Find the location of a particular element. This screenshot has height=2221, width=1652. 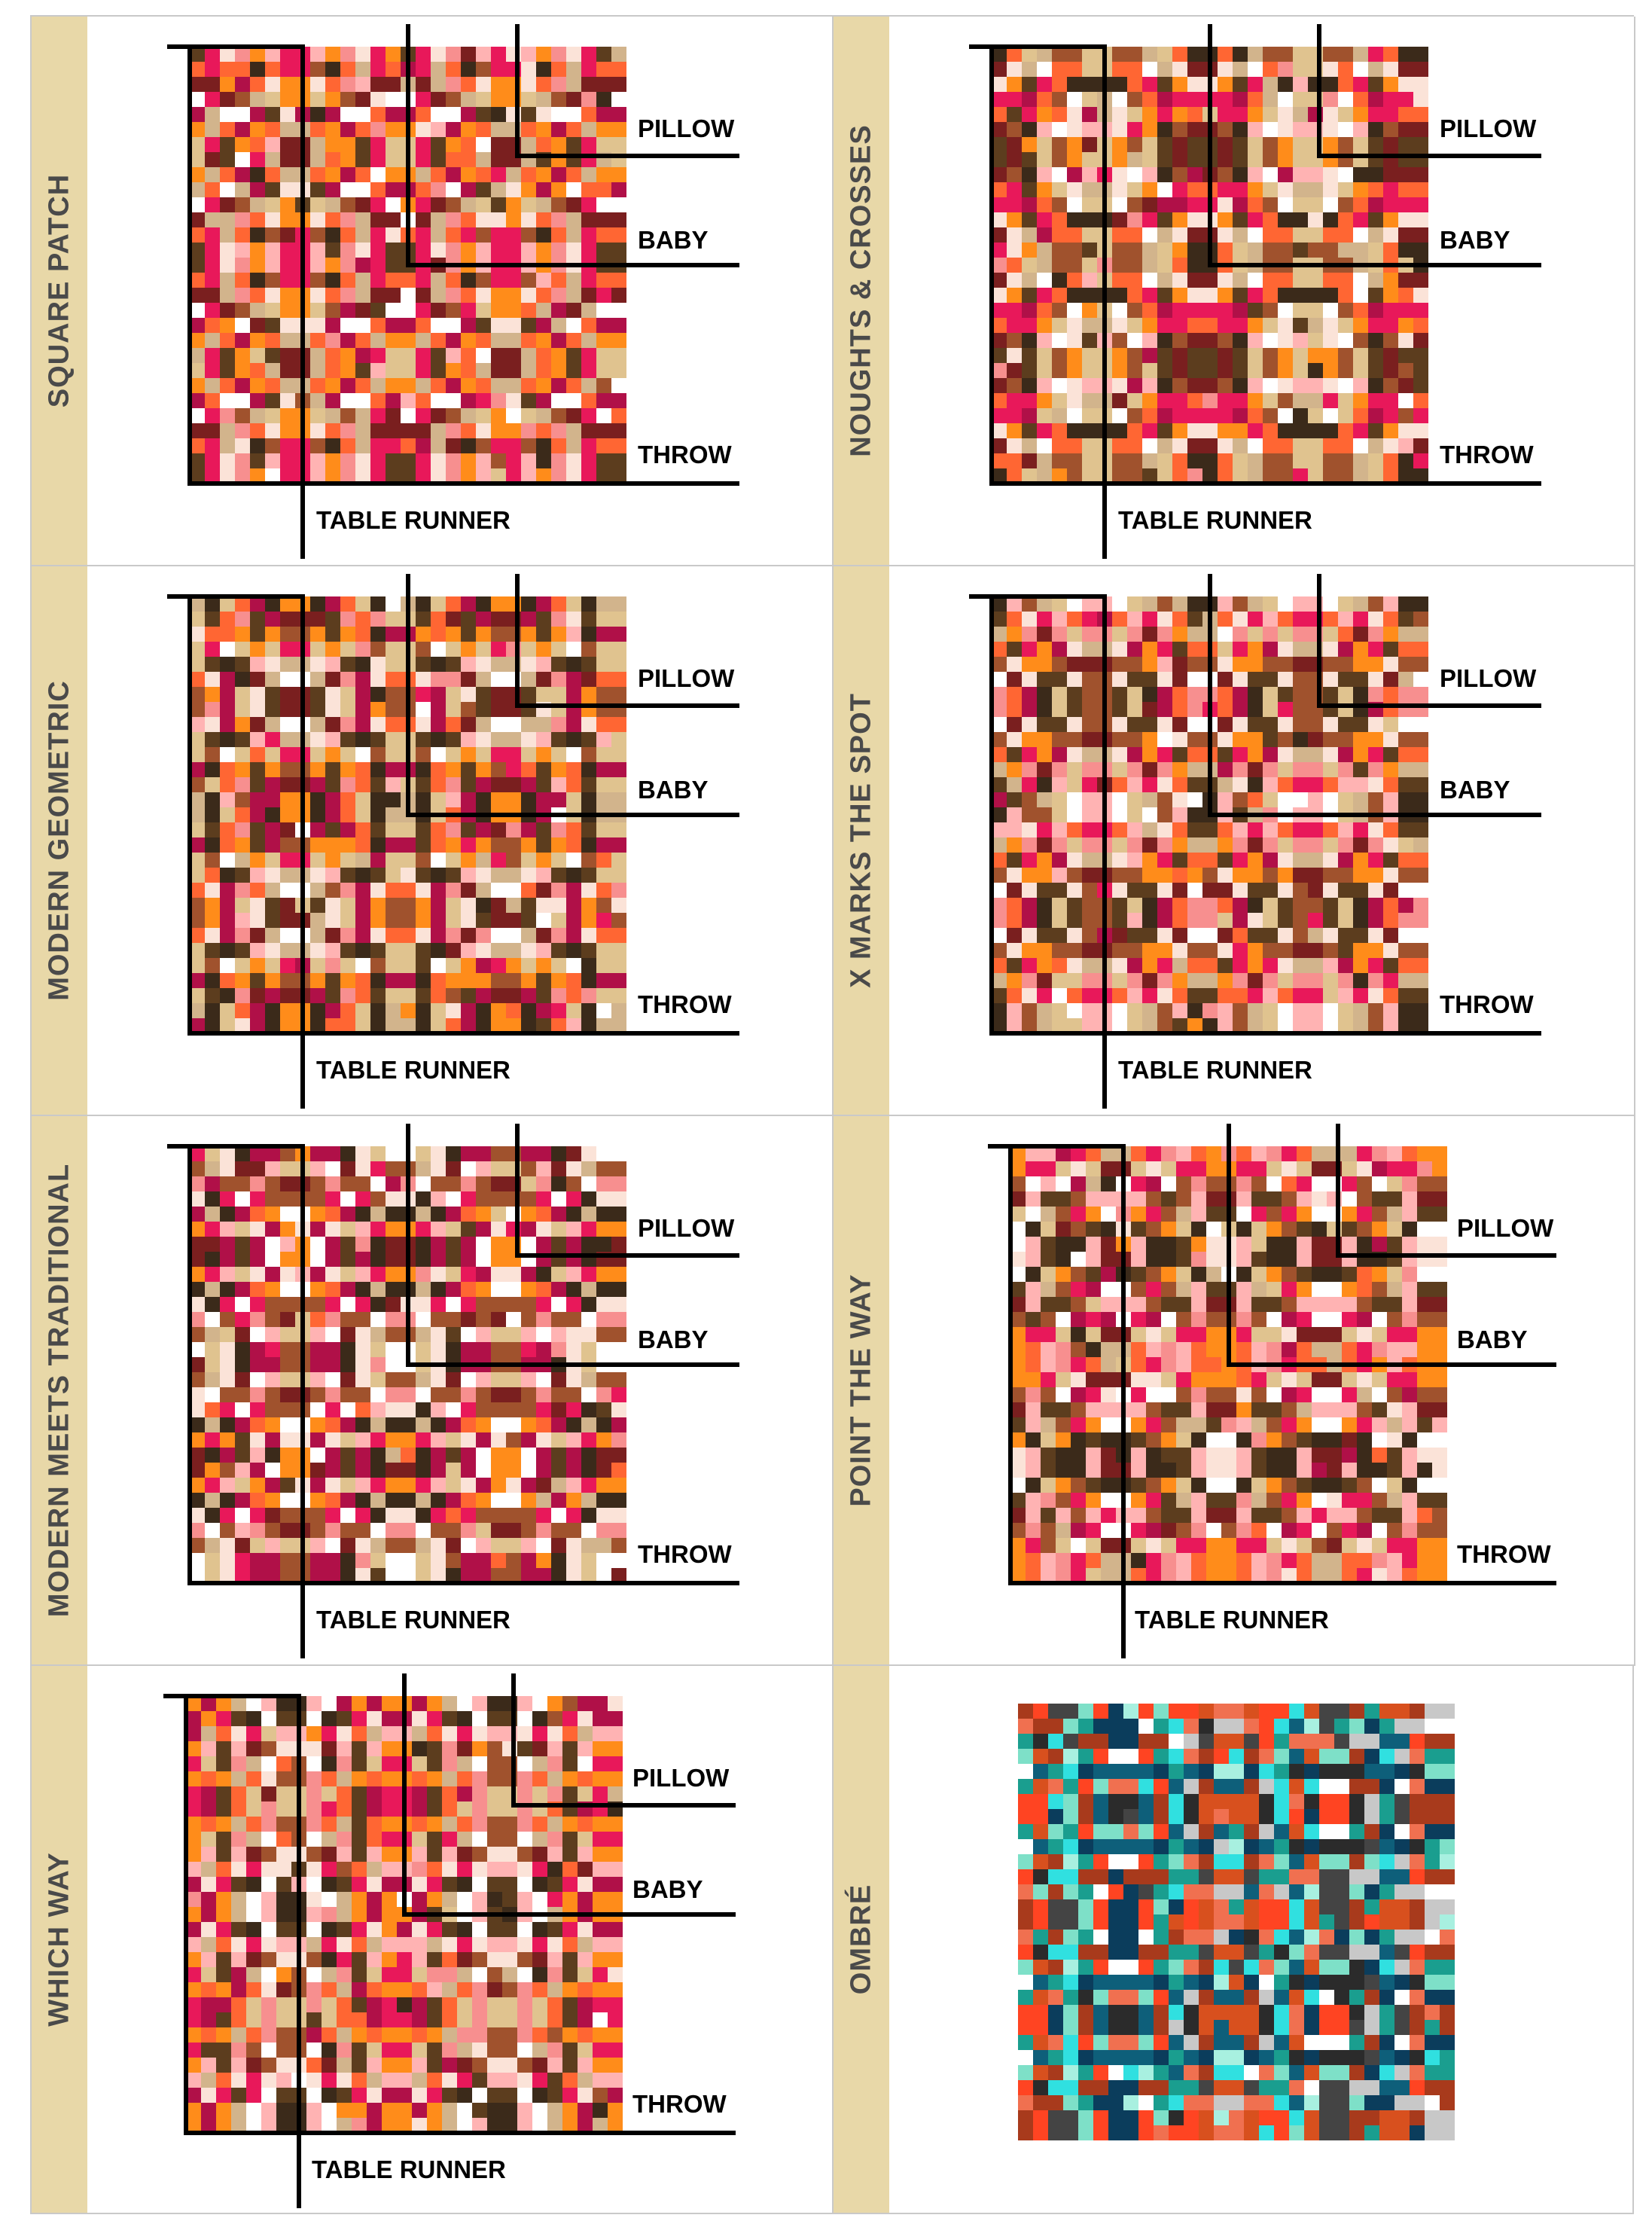

panel-title: NOUGHTS & CROSSES is located at coordinates (861, 291).